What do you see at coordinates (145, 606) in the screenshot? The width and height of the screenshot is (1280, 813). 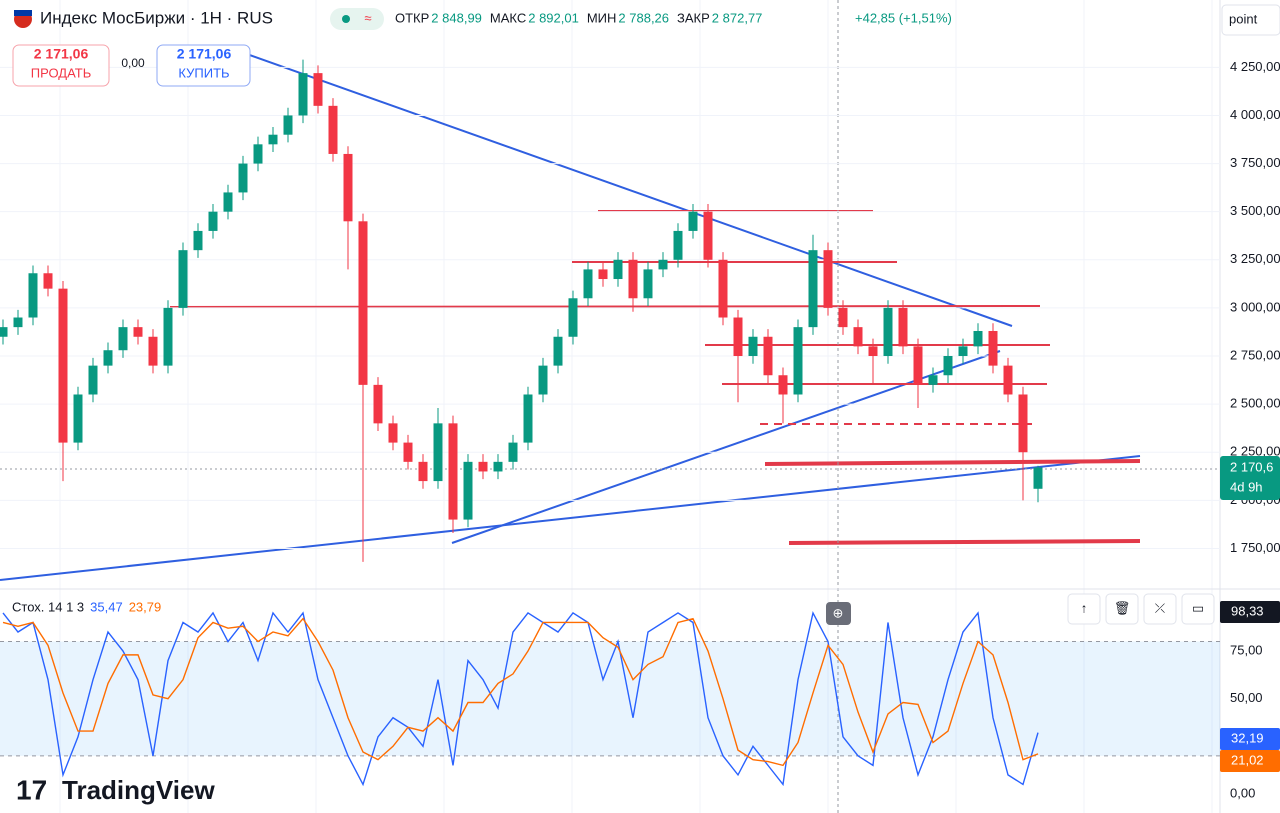 I see `legend-value: 23,79` at bounding box center [145, 606].